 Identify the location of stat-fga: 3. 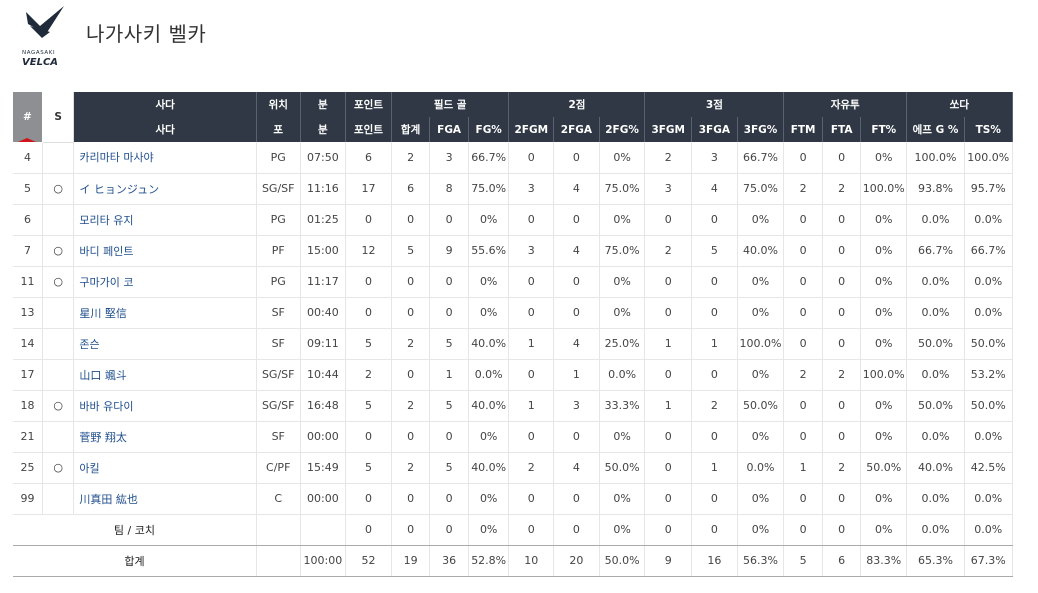
(449, 158).